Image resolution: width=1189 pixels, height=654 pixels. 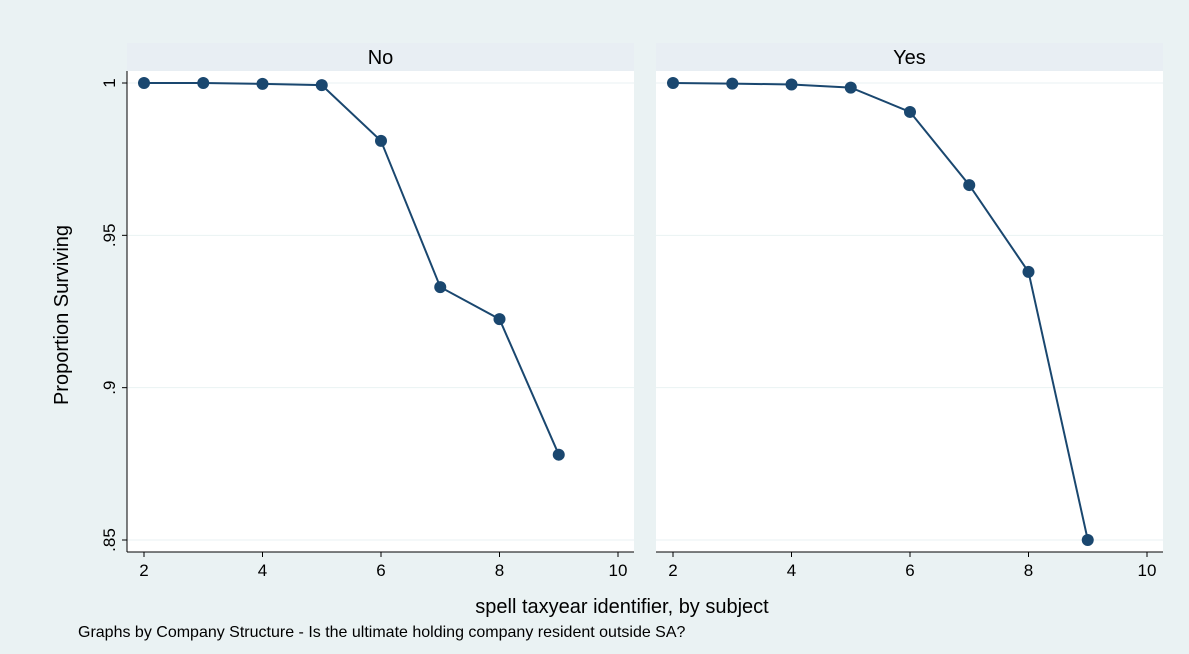 I want to click on y-tick-label: .95, so click(x=109, y=236).